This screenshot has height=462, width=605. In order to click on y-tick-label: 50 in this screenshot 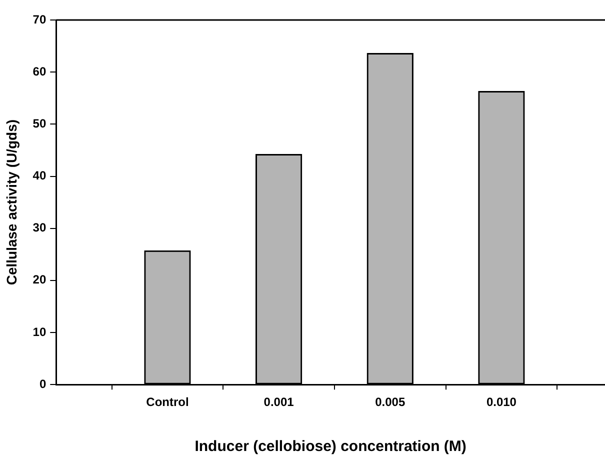, I will do `click(39, 123)`.